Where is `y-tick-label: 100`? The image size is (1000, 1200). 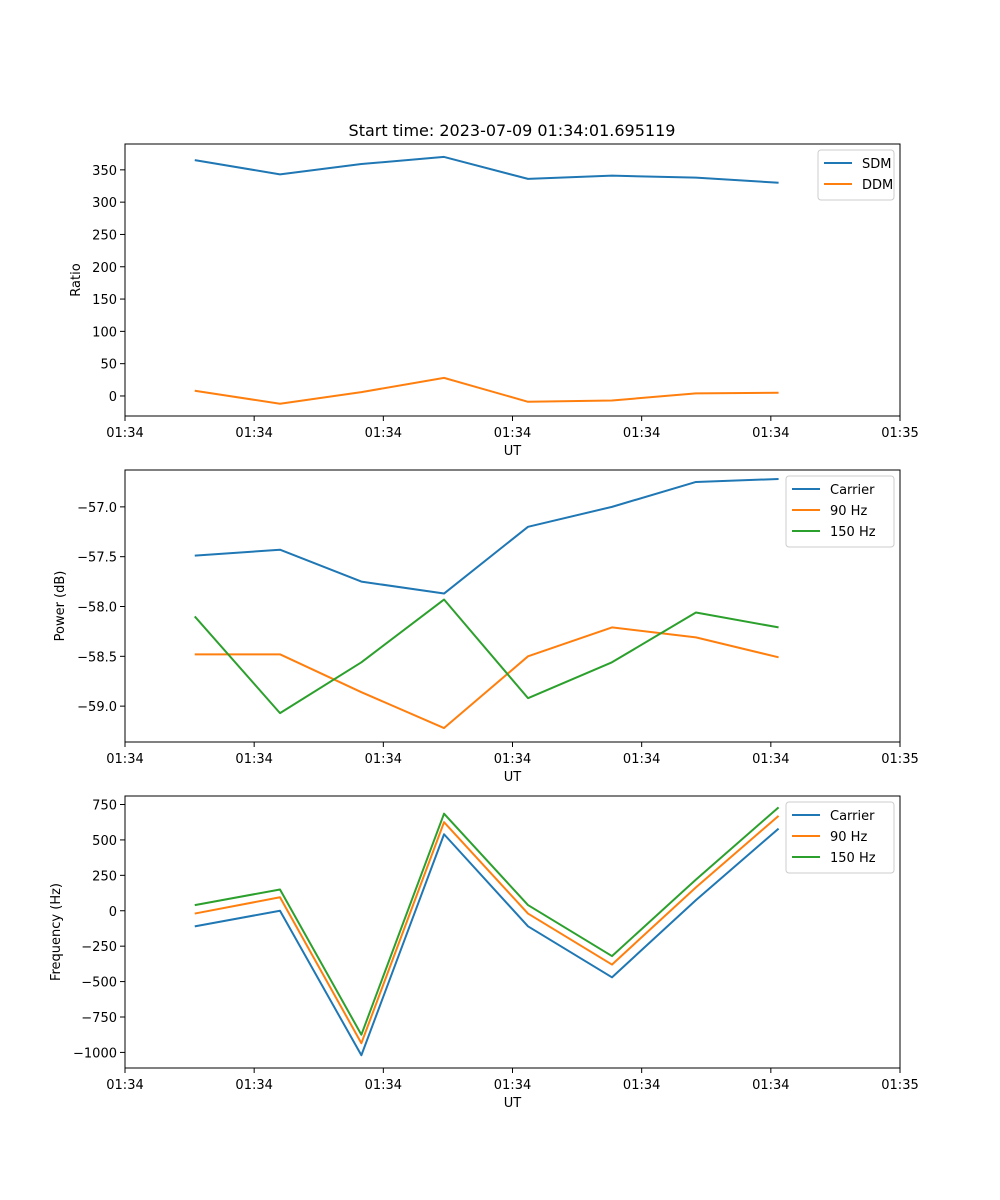 y-tick-label: 100 is located at coordinates (104, 332).